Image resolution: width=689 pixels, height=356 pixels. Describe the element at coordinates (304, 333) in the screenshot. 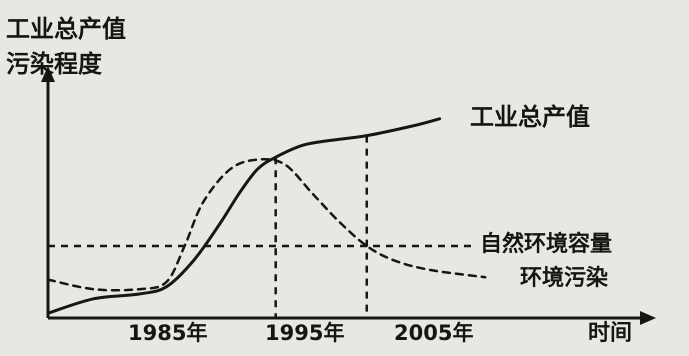

I see `x-tick-label-1995: 1995年` at that location.